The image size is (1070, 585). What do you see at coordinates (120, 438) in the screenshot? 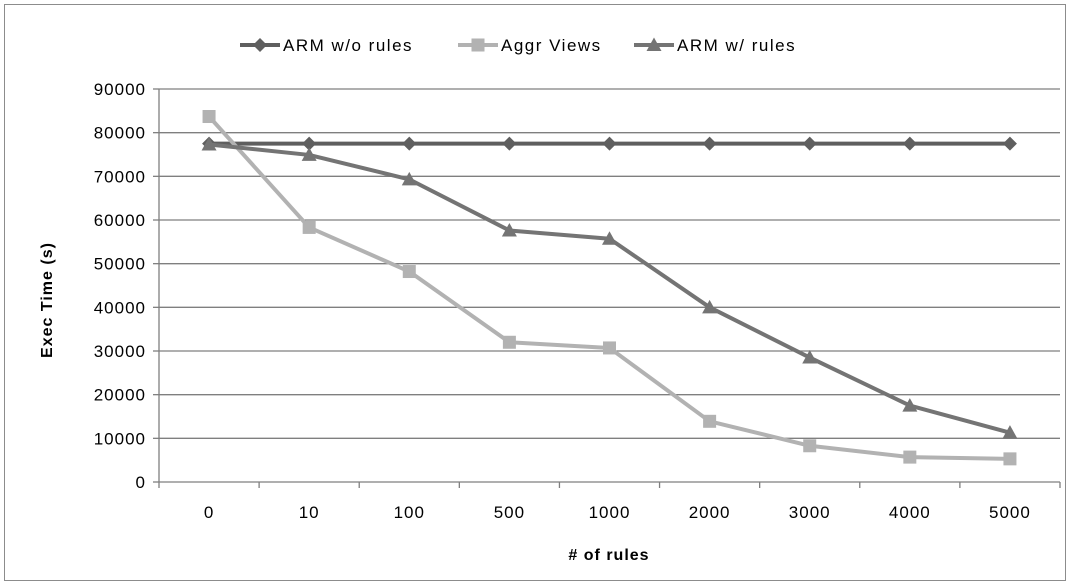
I see `y-tick-label: 10000` at bounding box center [120, 438].